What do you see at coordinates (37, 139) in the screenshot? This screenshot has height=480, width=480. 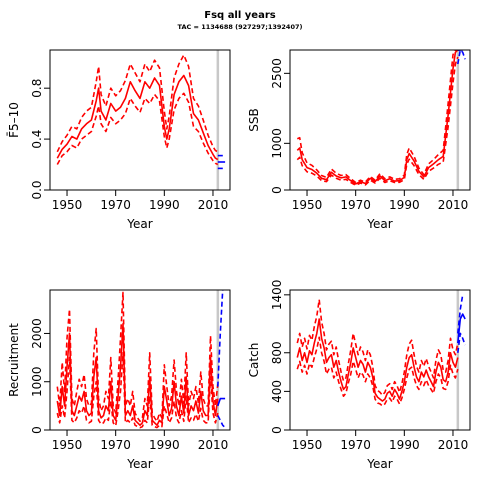 I see `y-tick-label: 0.4` at bounding box center [37, 139].